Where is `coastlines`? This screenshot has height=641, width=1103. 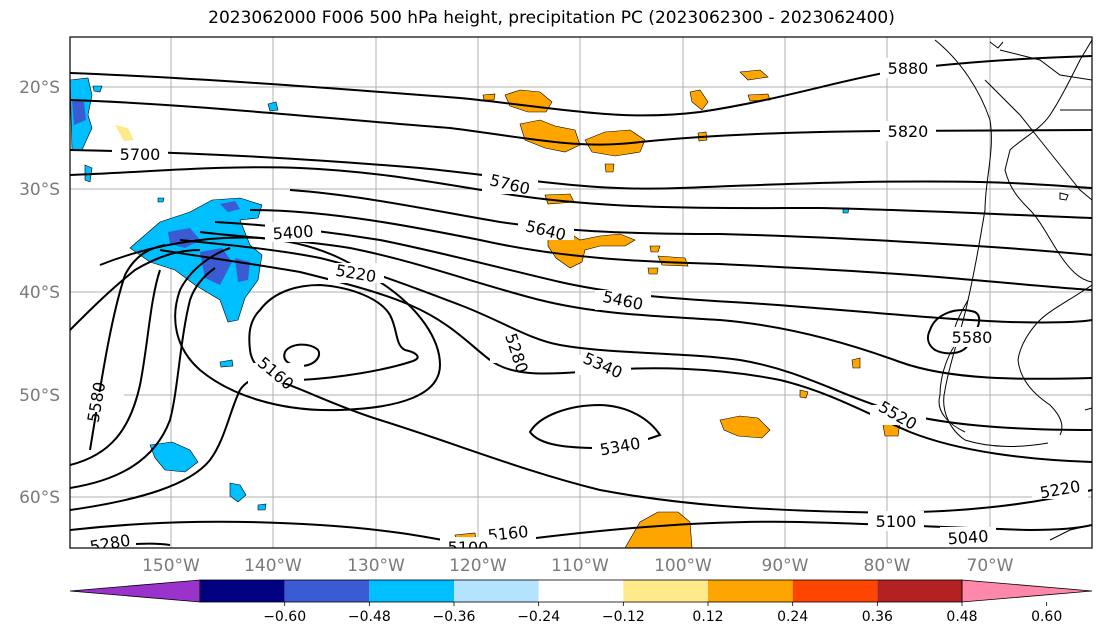
coastlines is located at coordinates (1013, 290).